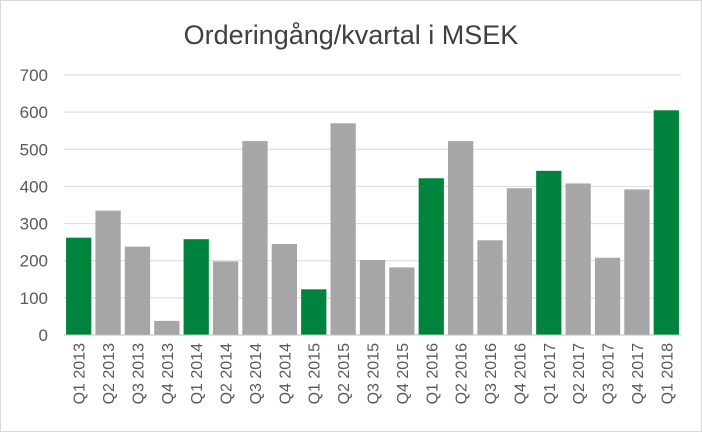  What do you see at coordinates (80, 373) in the screenshot?
I see `x-tick-label: Q1 2013` at bounding box center [80, 373].